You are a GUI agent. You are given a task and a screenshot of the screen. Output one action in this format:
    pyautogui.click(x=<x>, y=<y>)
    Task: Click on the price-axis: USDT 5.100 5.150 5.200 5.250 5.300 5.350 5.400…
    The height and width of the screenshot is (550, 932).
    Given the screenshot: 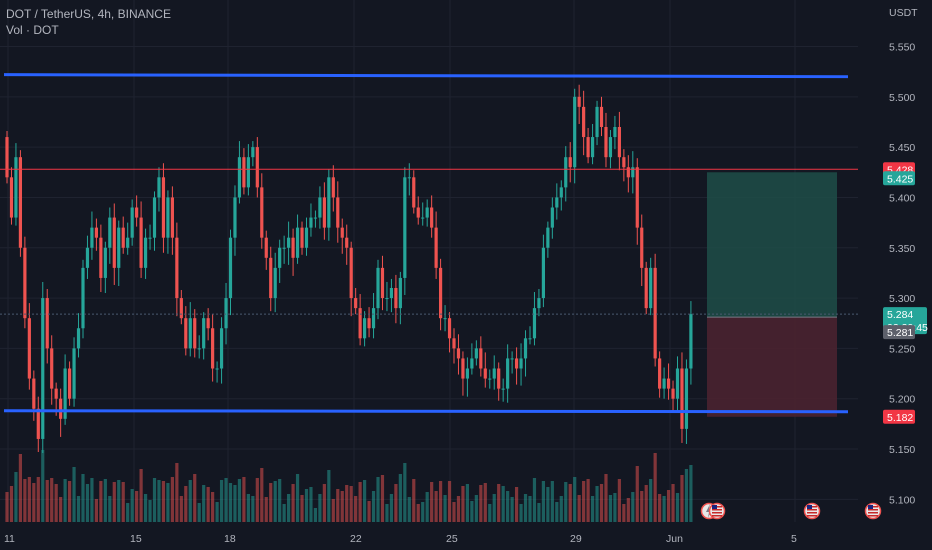 What is the action you would take?
    pyautogui.click(x=903, y=256)
    